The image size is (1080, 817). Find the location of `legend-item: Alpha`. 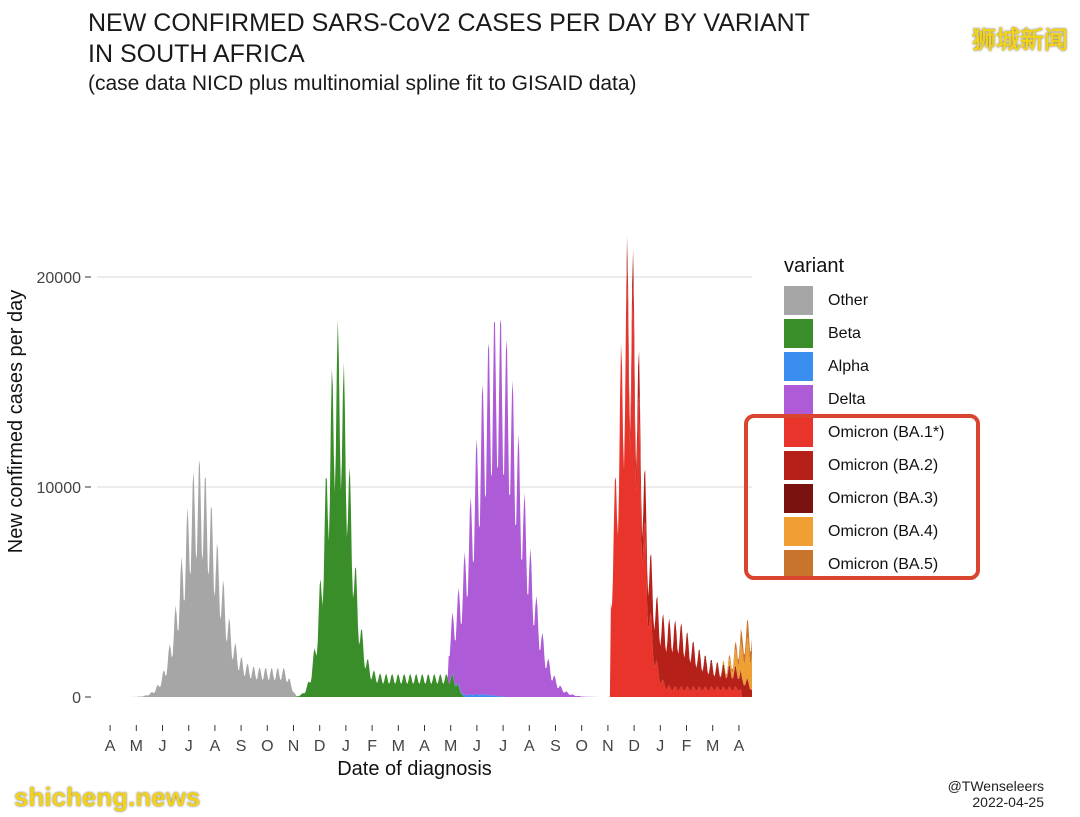

legend-item: Alpha is located at coordinates (864, 366).